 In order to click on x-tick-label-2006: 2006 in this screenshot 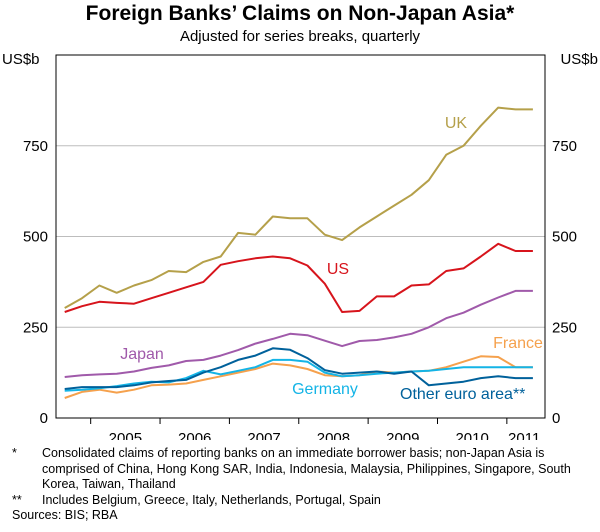, I will do `click(194, 435)`.